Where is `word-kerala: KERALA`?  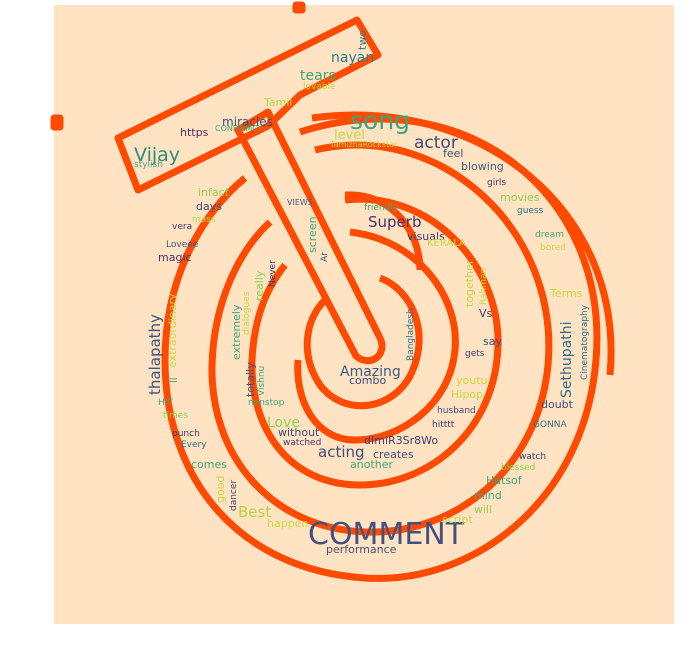 word-kerala: KERALA is located at coordinates (446, 243).